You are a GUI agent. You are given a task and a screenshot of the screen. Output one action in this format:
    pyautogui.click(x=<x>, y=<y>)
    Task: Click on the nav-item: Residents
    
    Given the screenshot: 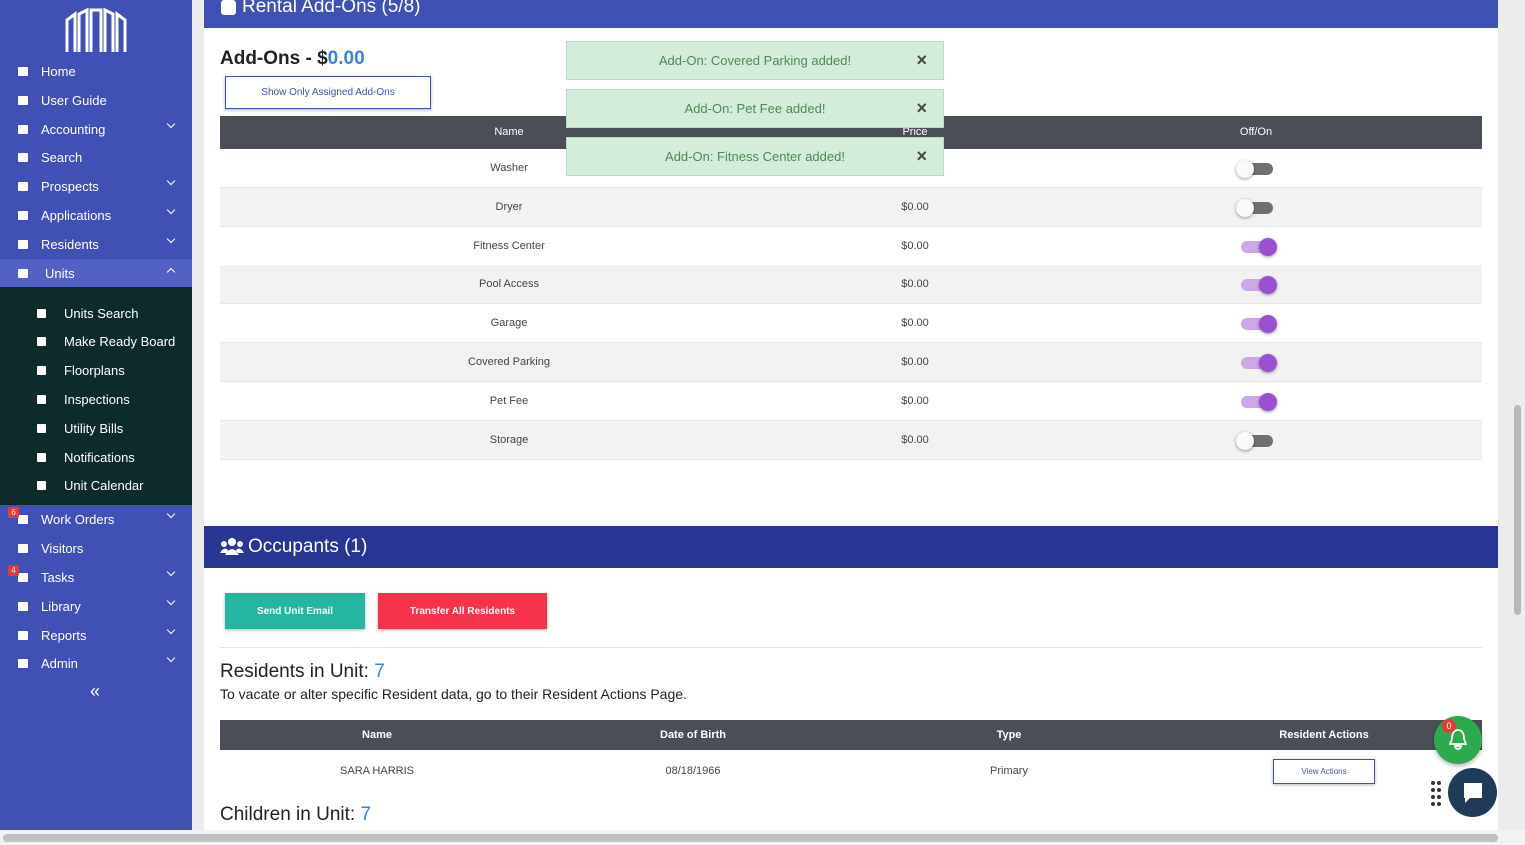 What is the action you would take?
    pyautogui.click(x=96, y=244)
    